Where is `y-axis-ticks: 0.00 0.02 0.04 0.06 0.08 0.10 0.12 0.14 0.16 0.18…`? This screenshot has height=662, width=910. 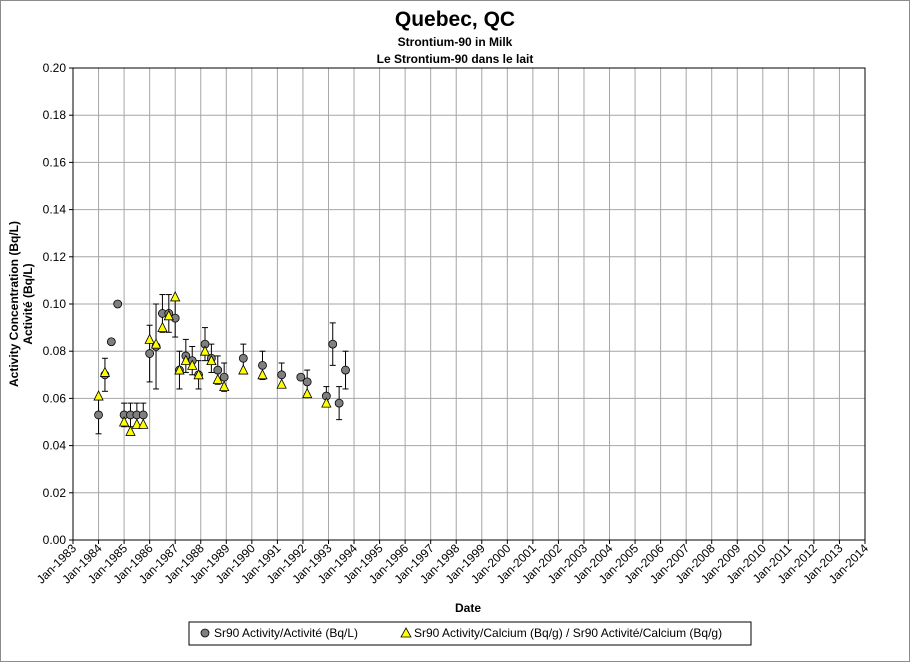
y-axis-ticks: 0.00 0.02 0.04 0.06 0.08 0.10 0.12 0.14 0.16 0.18… is located at coordinates (58, 304).